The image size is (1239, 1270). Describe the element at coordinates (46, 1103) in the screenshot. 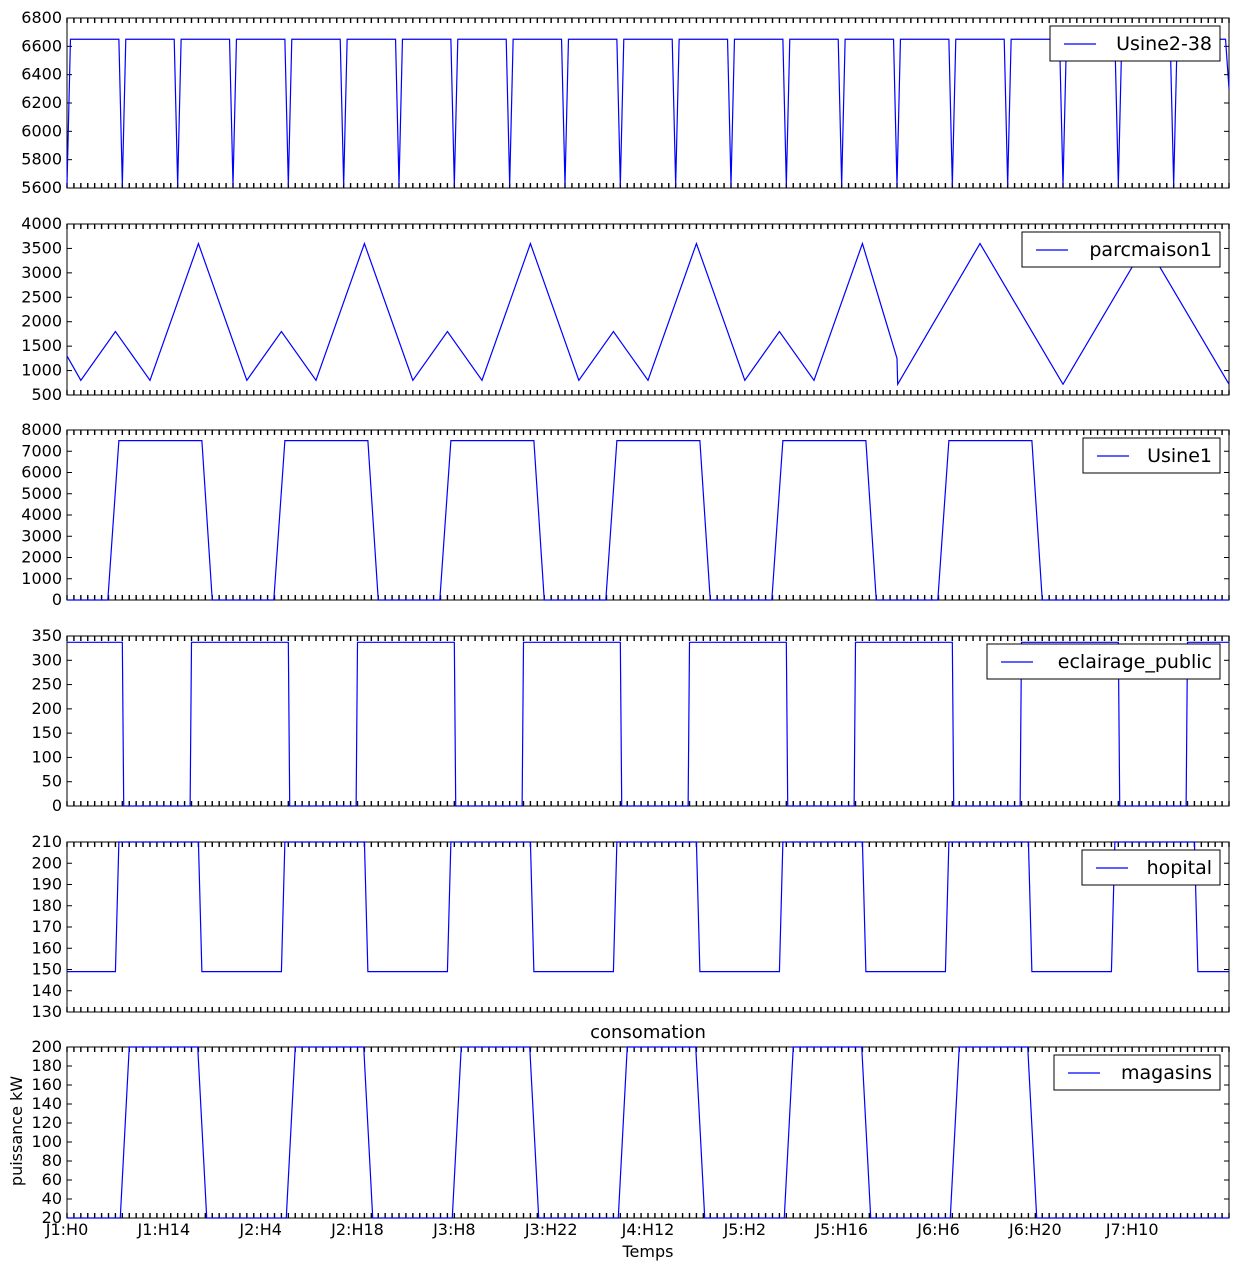

I see `y-tick-label-magasins: 140` at that location.